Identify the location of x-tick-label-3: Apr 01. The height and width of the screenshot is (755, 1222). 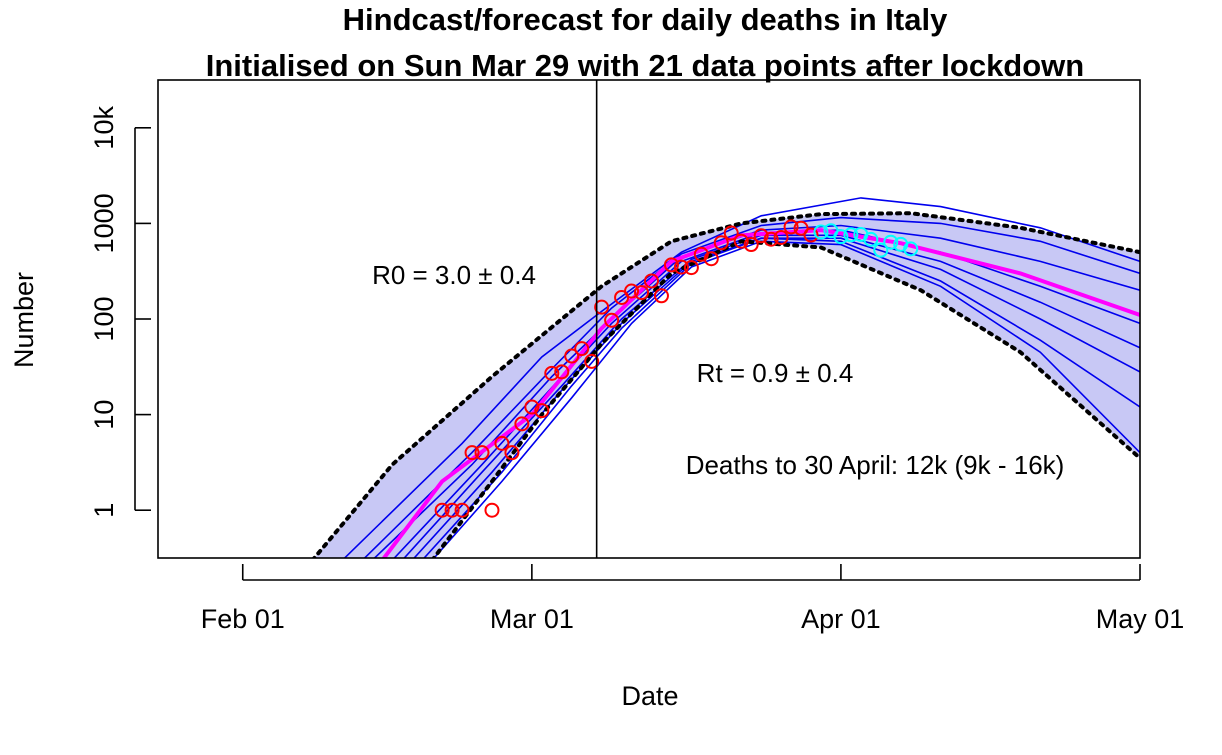
(841, 619).